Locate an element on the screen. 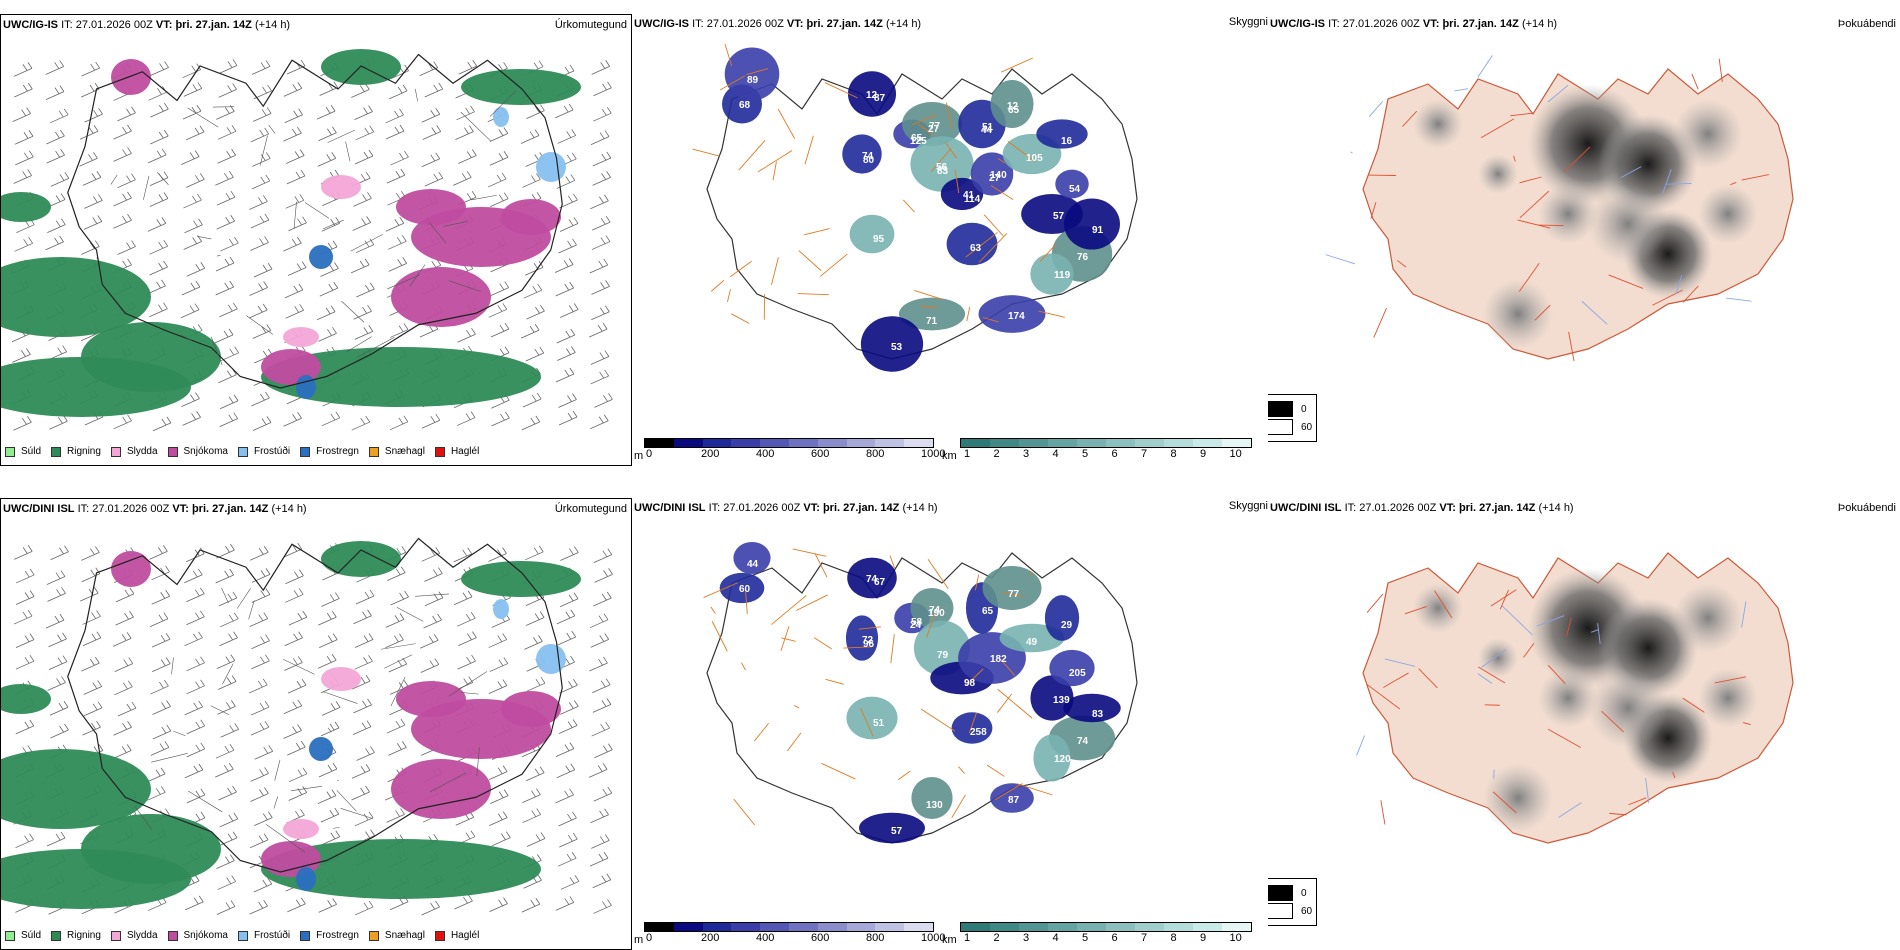  ceiling-value: 56 is located at coordinates (942, 167).